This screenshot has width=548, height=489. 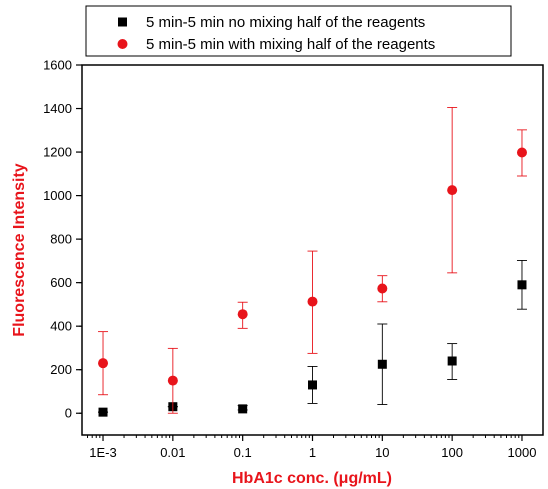 What do you see at coordinates (102, 452) in the screenshot?
I see `x-tick-label: 1E-3` at bounding box center [102, 452].